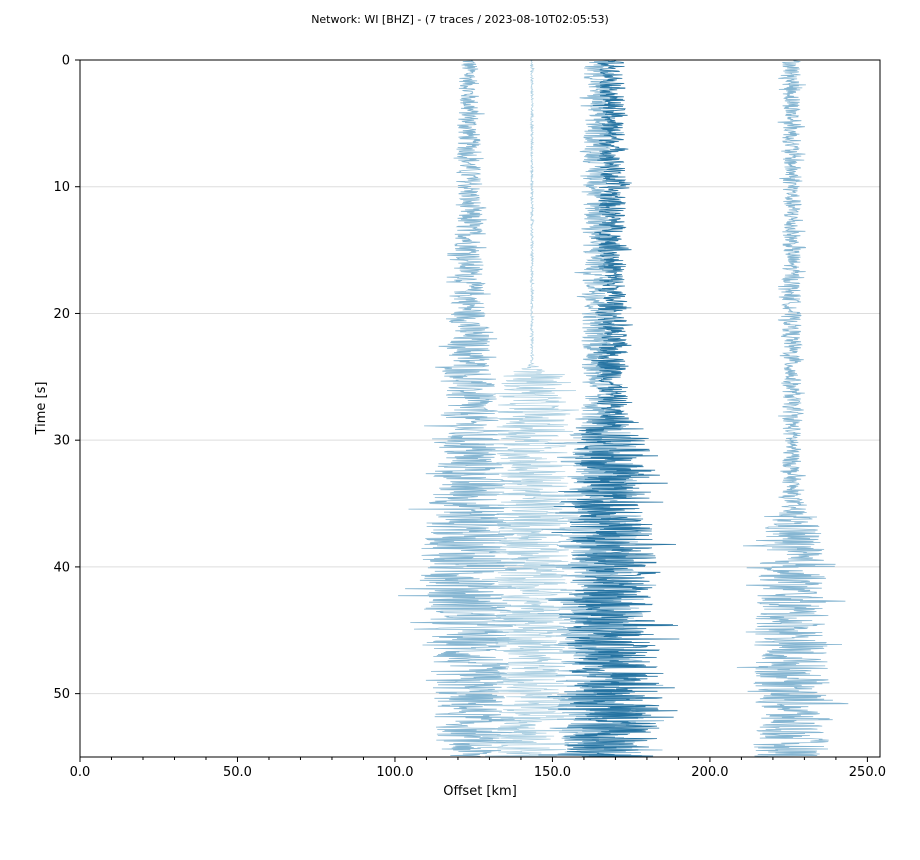  Describe the element at coordinates (552, 772) in the screenshot. I see `x-tick-label: 150.0` at that location.